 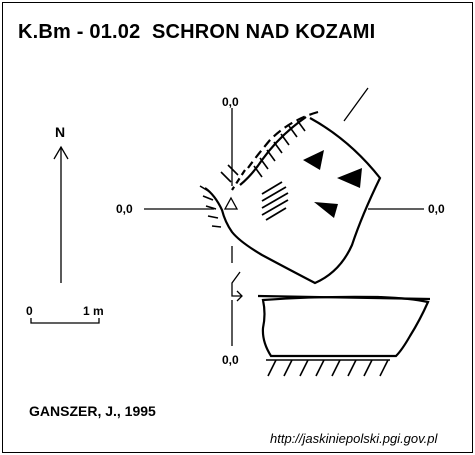 What do you see at coordinates (275, 201) in the screenshot?
I see `steps-symbol` at bounding box center [275, 201].